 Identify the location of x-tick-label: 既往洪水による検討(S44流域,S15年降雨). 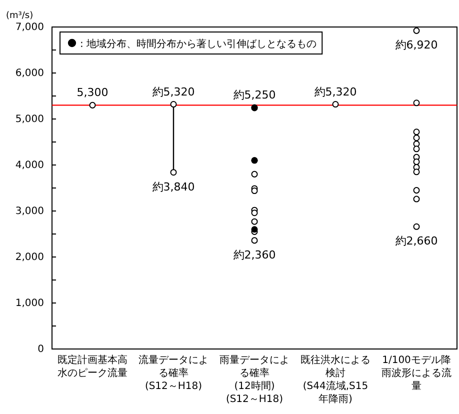
(335, 379).